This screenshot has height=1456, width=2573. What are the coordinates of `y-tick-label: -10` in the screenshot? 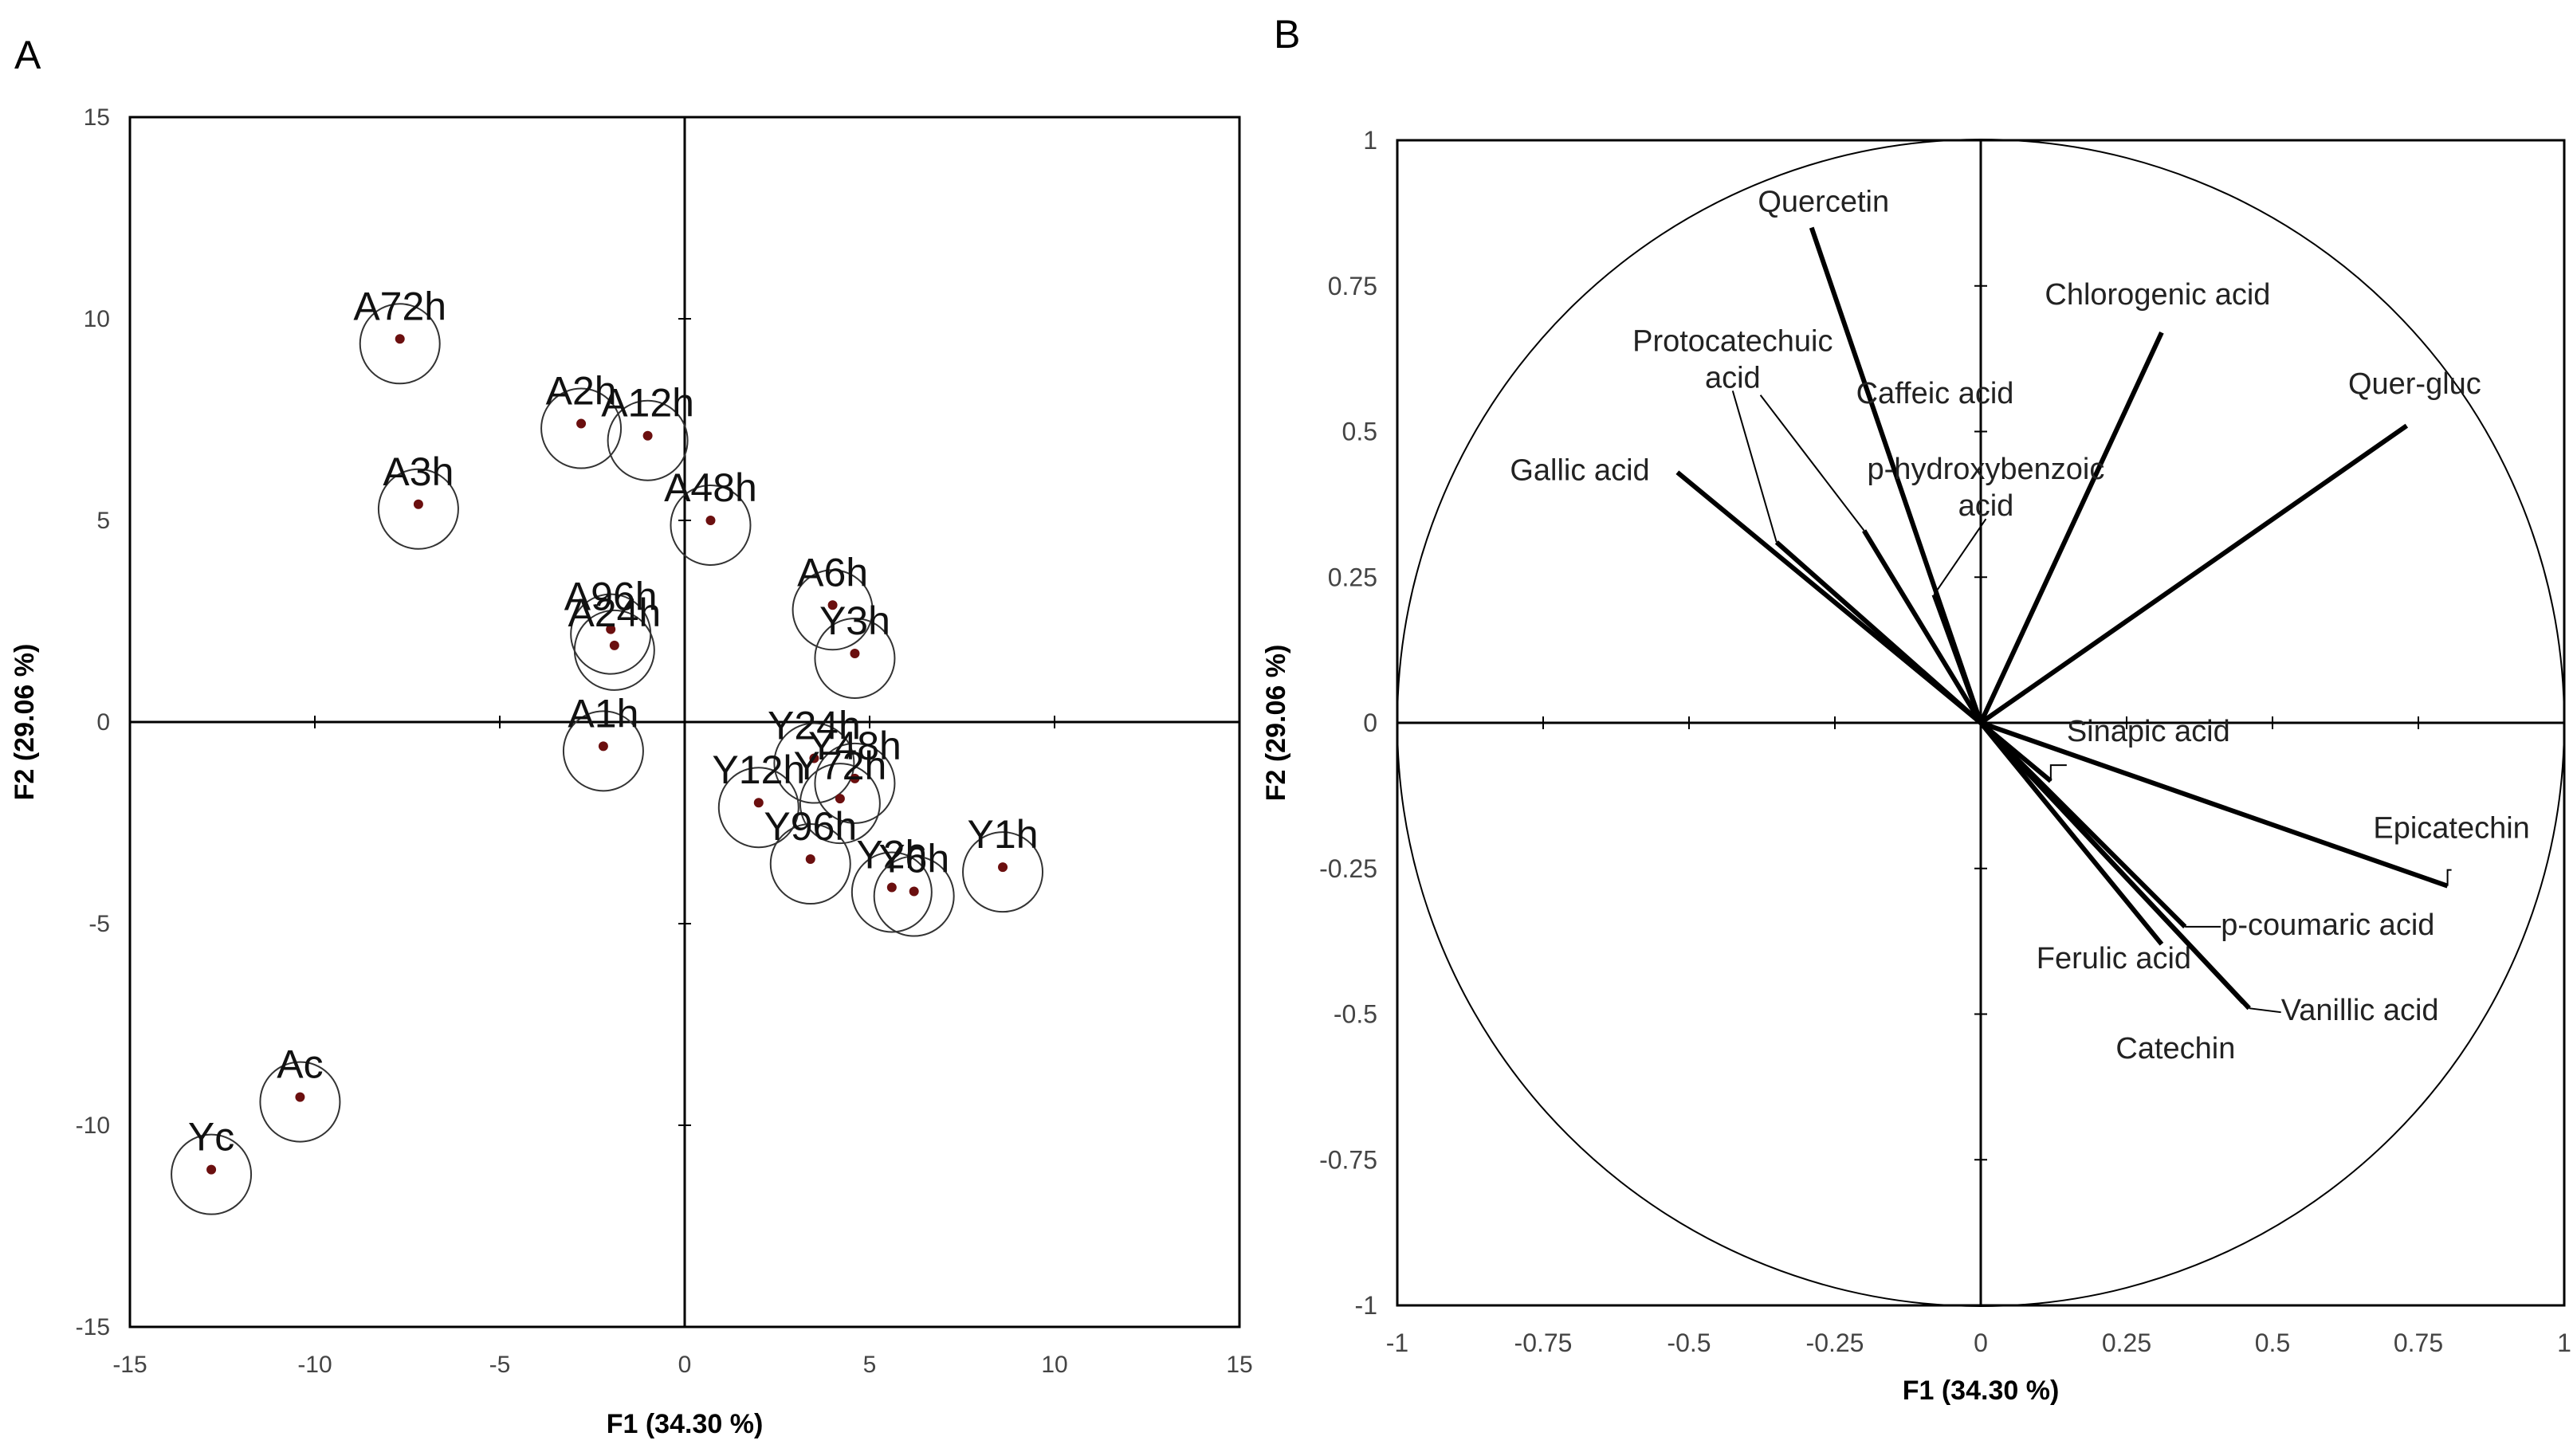 It's located at (93, 1126).